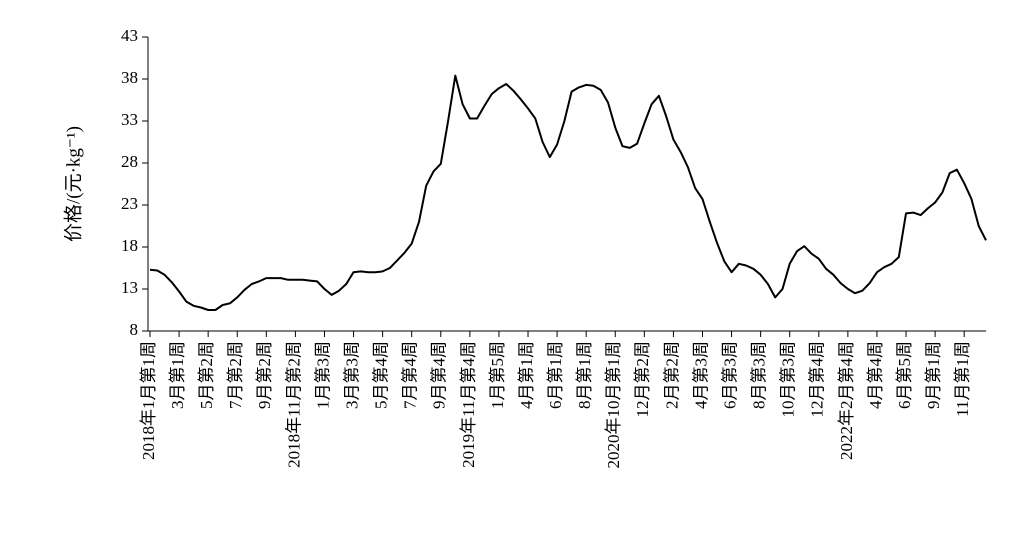 Image resolution: width=1019 pixels, height=538 pixels. Describe the element at coordinates (933, 375) in the screenshot. I see `x-tick-label: 9月第1周` at that location.